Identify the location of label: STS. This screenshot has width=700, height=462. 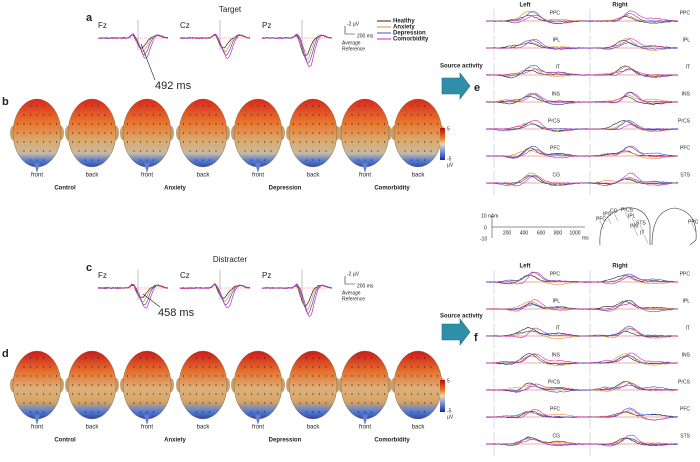
(685, 175).